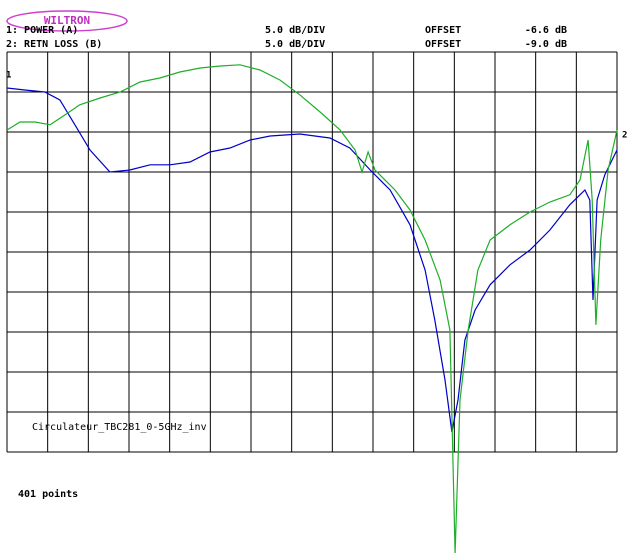  Describe the element at coordinates (42, 30) in the screenshot. I see `trace-label: 1: POWER (A)` at that location.